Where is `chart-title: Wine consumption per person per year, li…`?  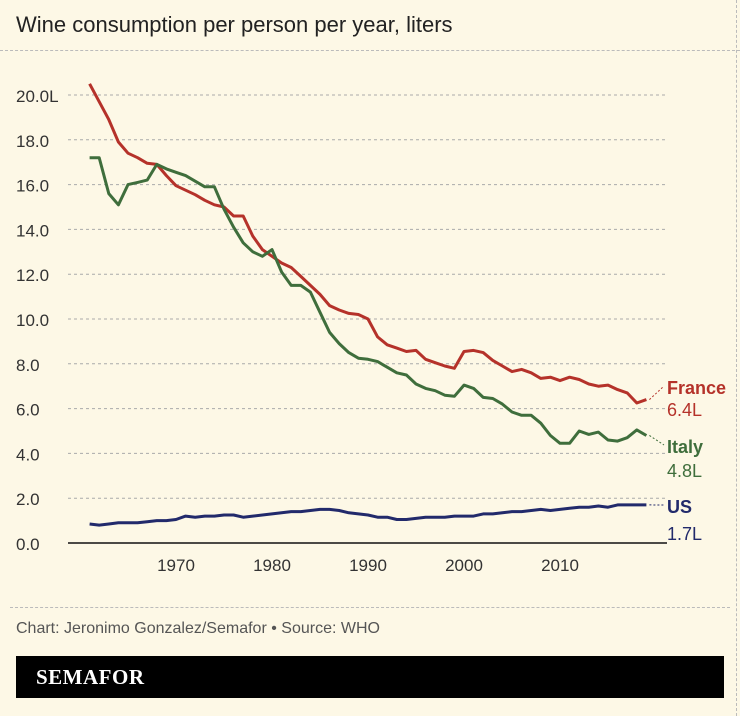
chart-title: Wine consumption per person per year, li… is located at coordinates (234, 24).